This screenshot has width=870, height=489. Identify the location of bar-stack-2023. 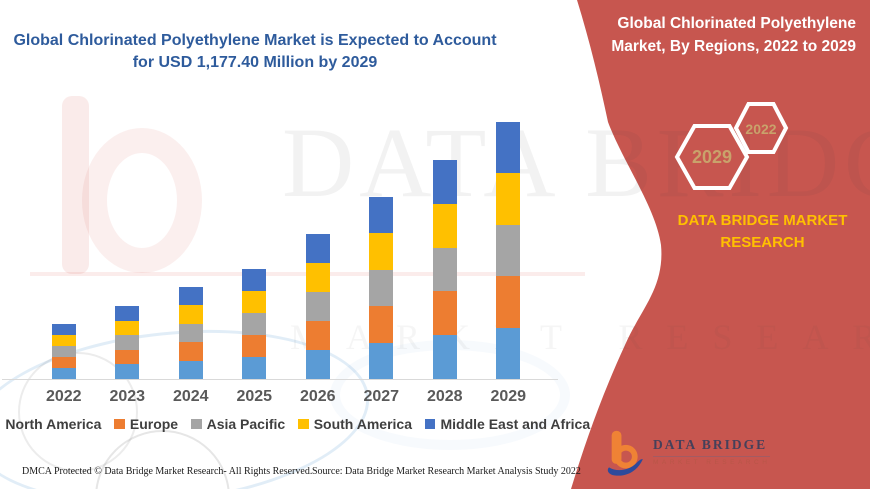
(127, 342).